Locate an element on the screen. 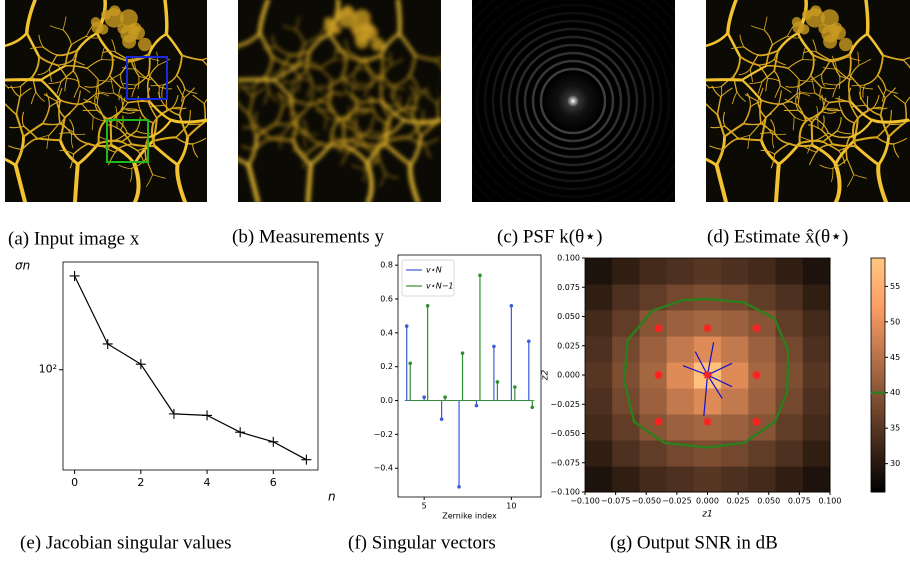 The image size is (910, 563). y-tick-label: 0.050 is located at coordinates (568, 316).